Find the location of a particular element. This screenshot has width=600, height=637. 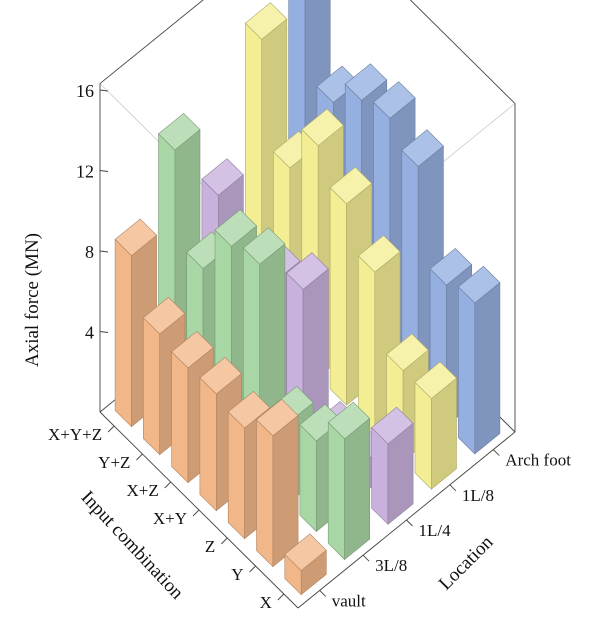

z-tick-label: 16 is located at coordinates (85, 91).